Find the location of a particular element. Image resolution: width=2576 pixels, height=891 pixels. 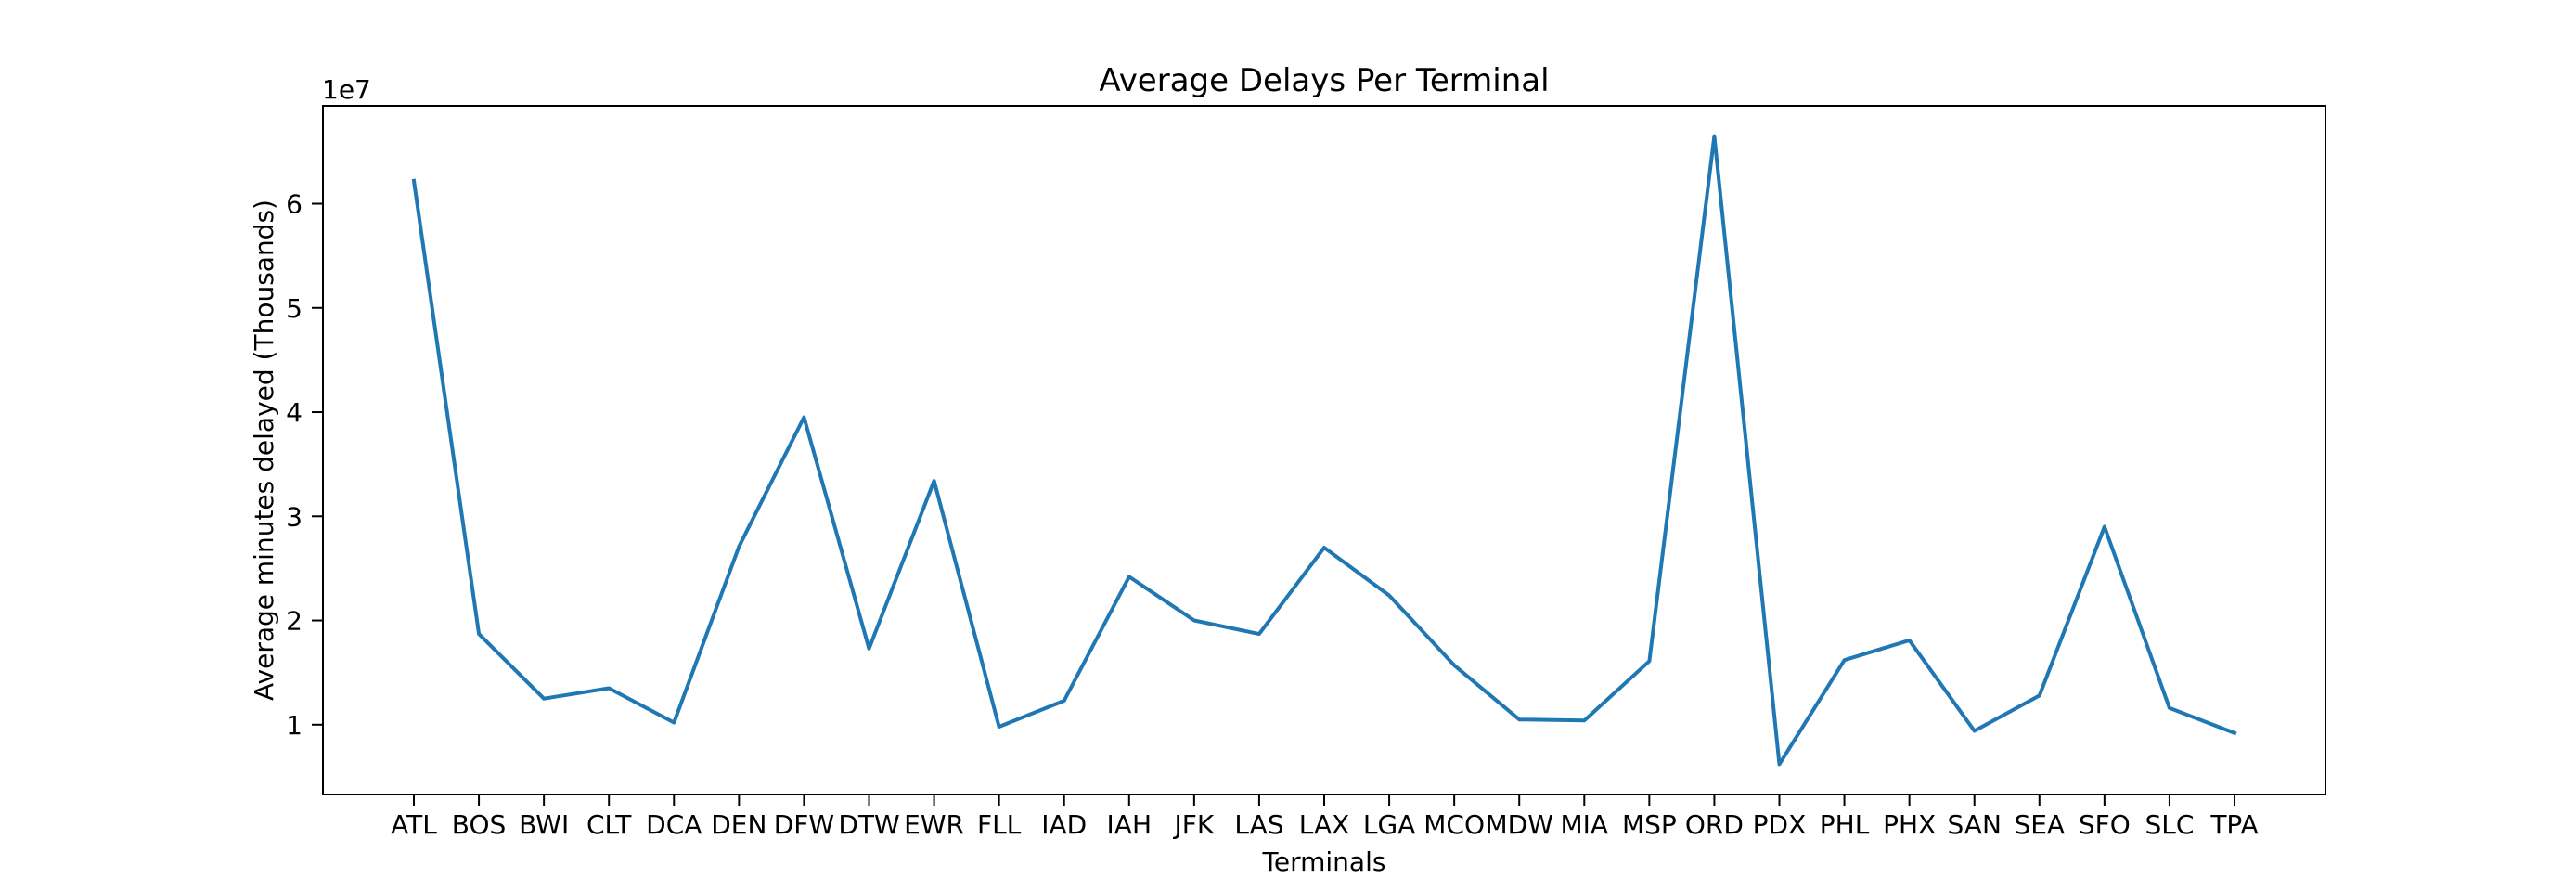

x-axis-label: Terminals is located at coordinates (1324, 861).